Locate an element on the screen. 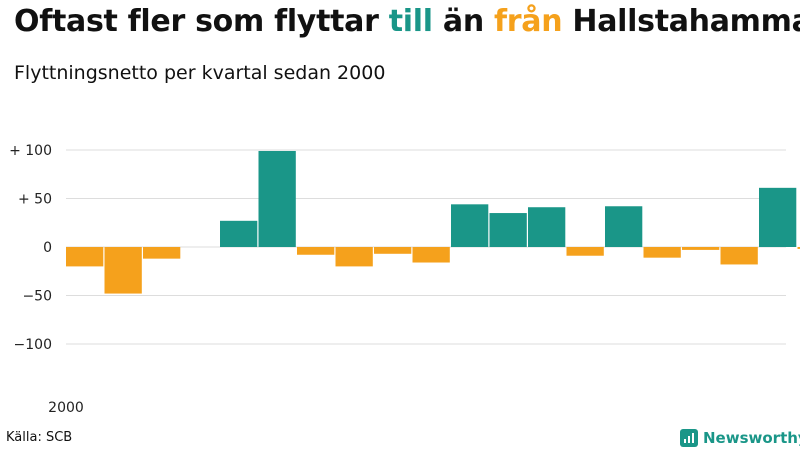 The width and height of the screenshot is (800, 450). y-tick-label-4: −100 is located at coordinates (33, 345).